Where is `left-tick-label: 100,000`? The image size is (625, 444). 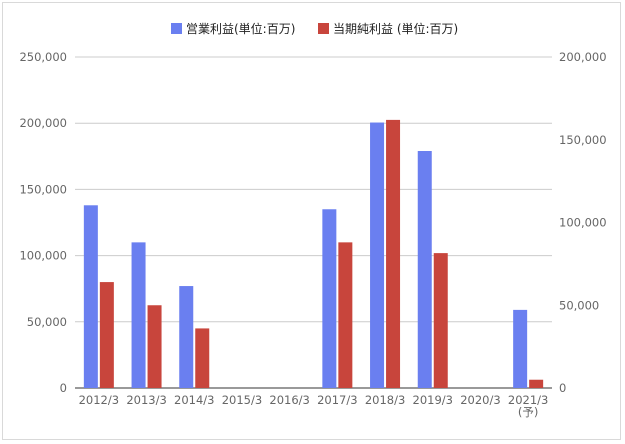
left-tick-label: 100,000 is located at coordinates (43, 256).